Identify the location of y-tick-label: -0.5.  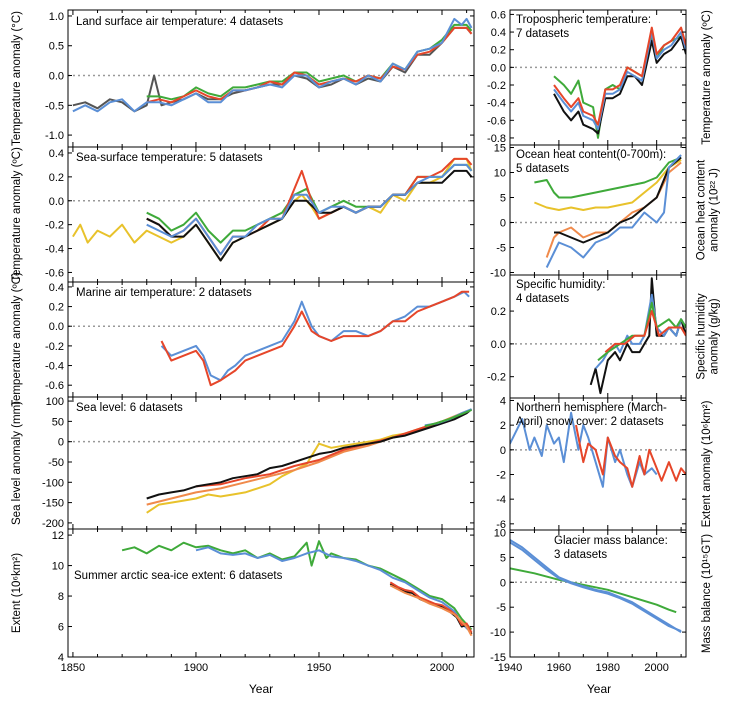
(54, 106).